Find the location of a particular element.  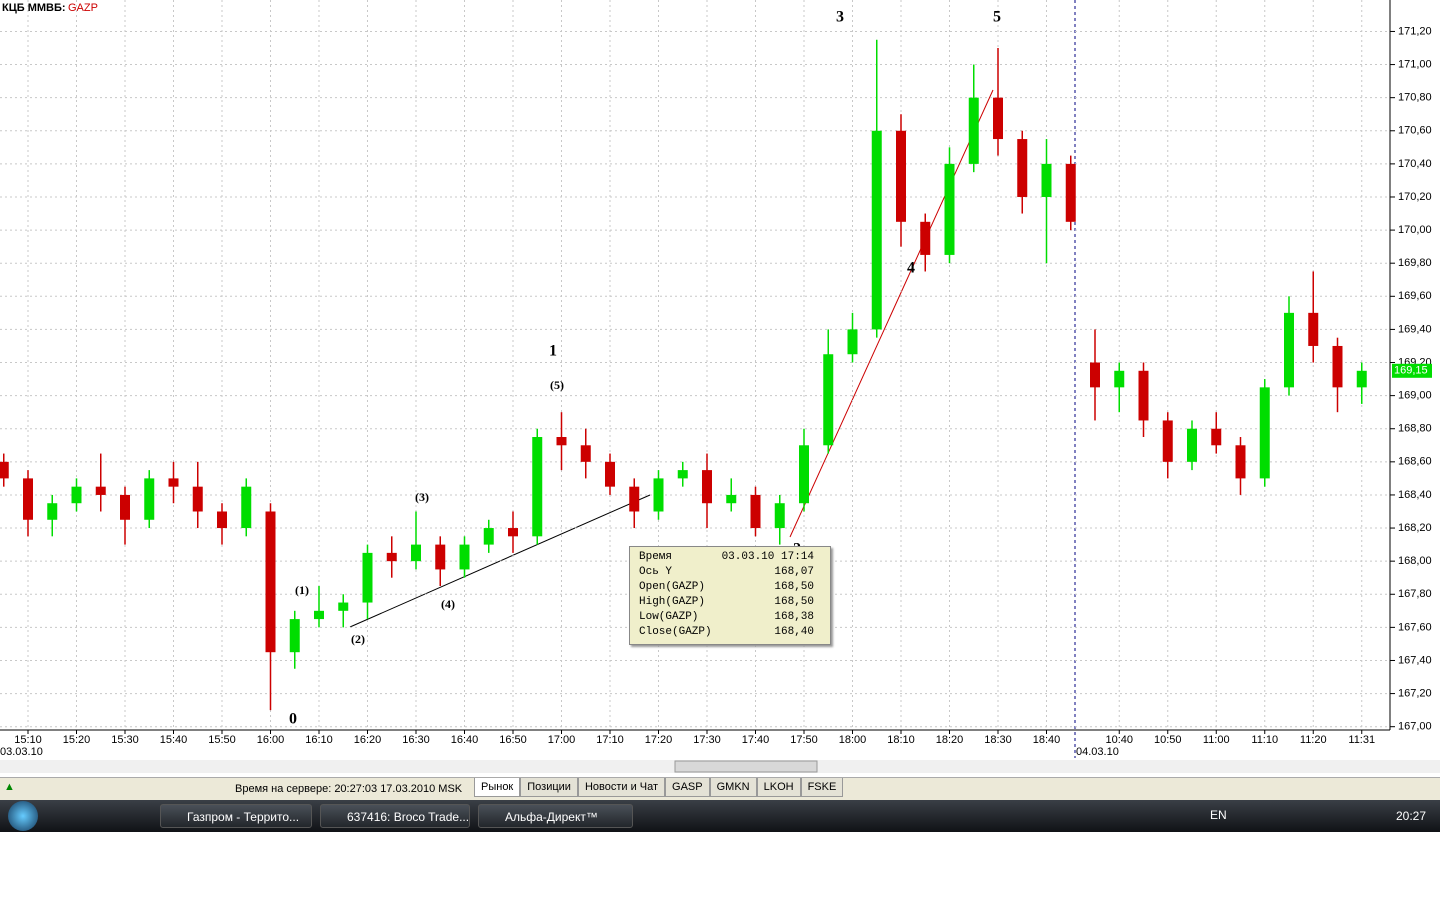

y-tick-label: 170,20 is located at coordinates (1415, 197).